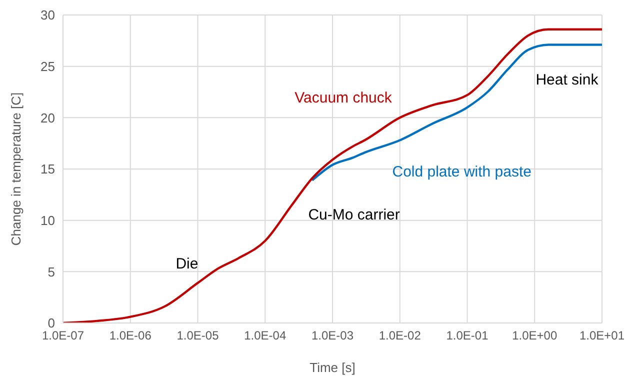  Describe the element at coordinates (265, 335) in the screenshot. I see `x-tick-label: 1.0E-04` at that location.